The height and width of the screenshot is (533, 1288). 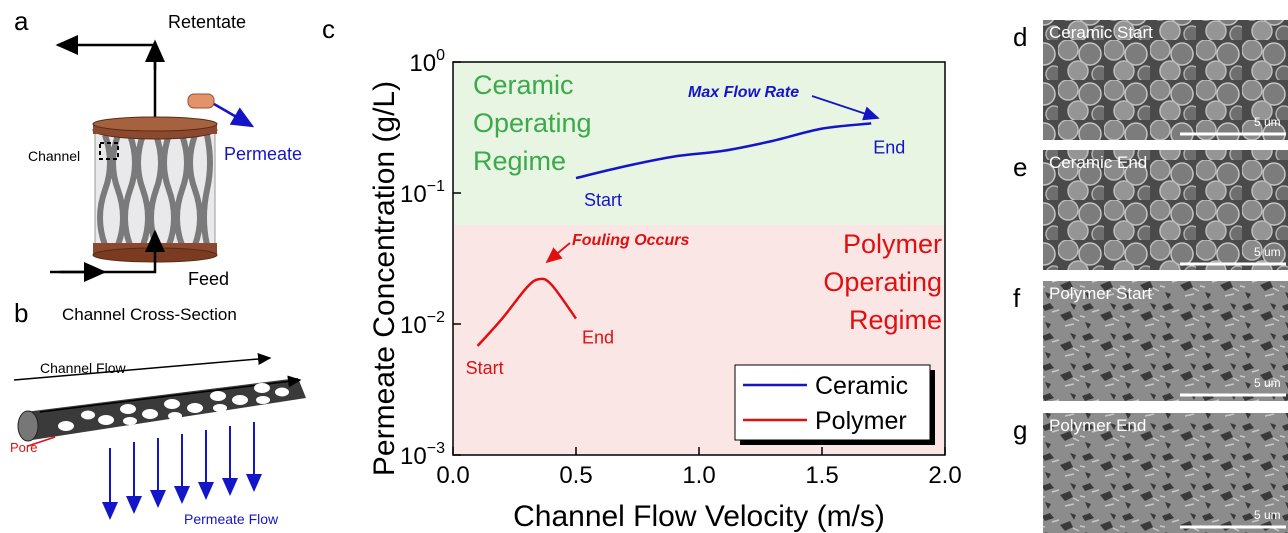 What do you see at coordinates (106, 80) in the screenshot?
I see `retentate-arrow` at bounding box center [106, 80].